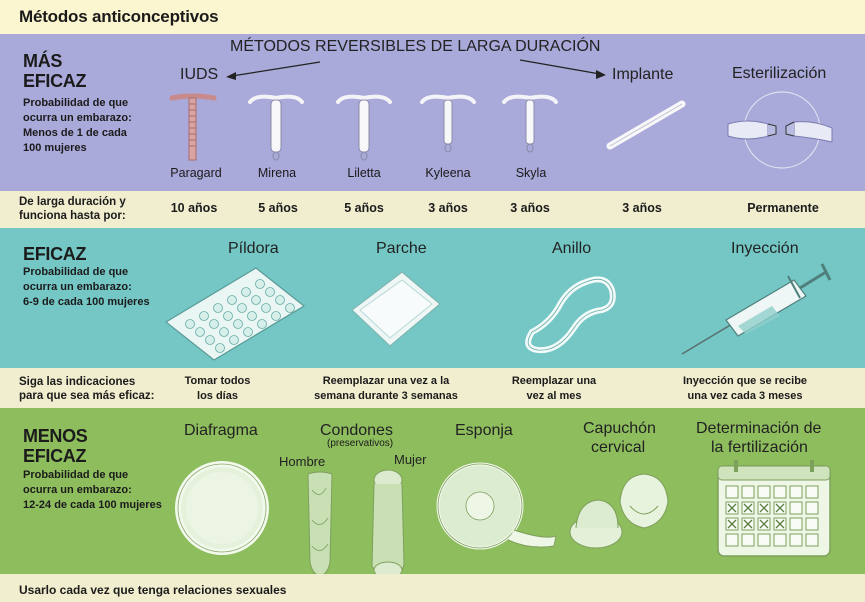 This screenshot has width=865, height=602. I want to click on most-heading-1: MÁS, so click(43, 61).